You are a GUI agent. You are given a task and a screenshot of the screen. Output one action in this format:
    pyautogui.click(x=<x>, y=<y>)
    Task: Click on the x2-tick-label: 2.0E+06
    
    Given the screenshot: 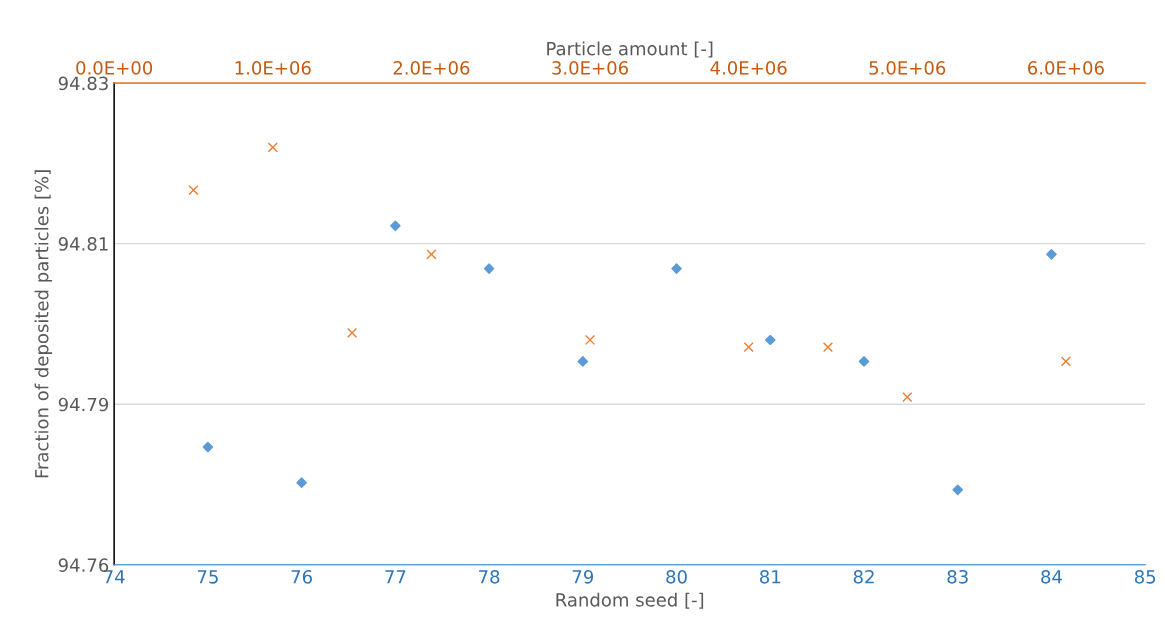 What is the action you would take?
    pyautogui.click(x=431, y=68)
    